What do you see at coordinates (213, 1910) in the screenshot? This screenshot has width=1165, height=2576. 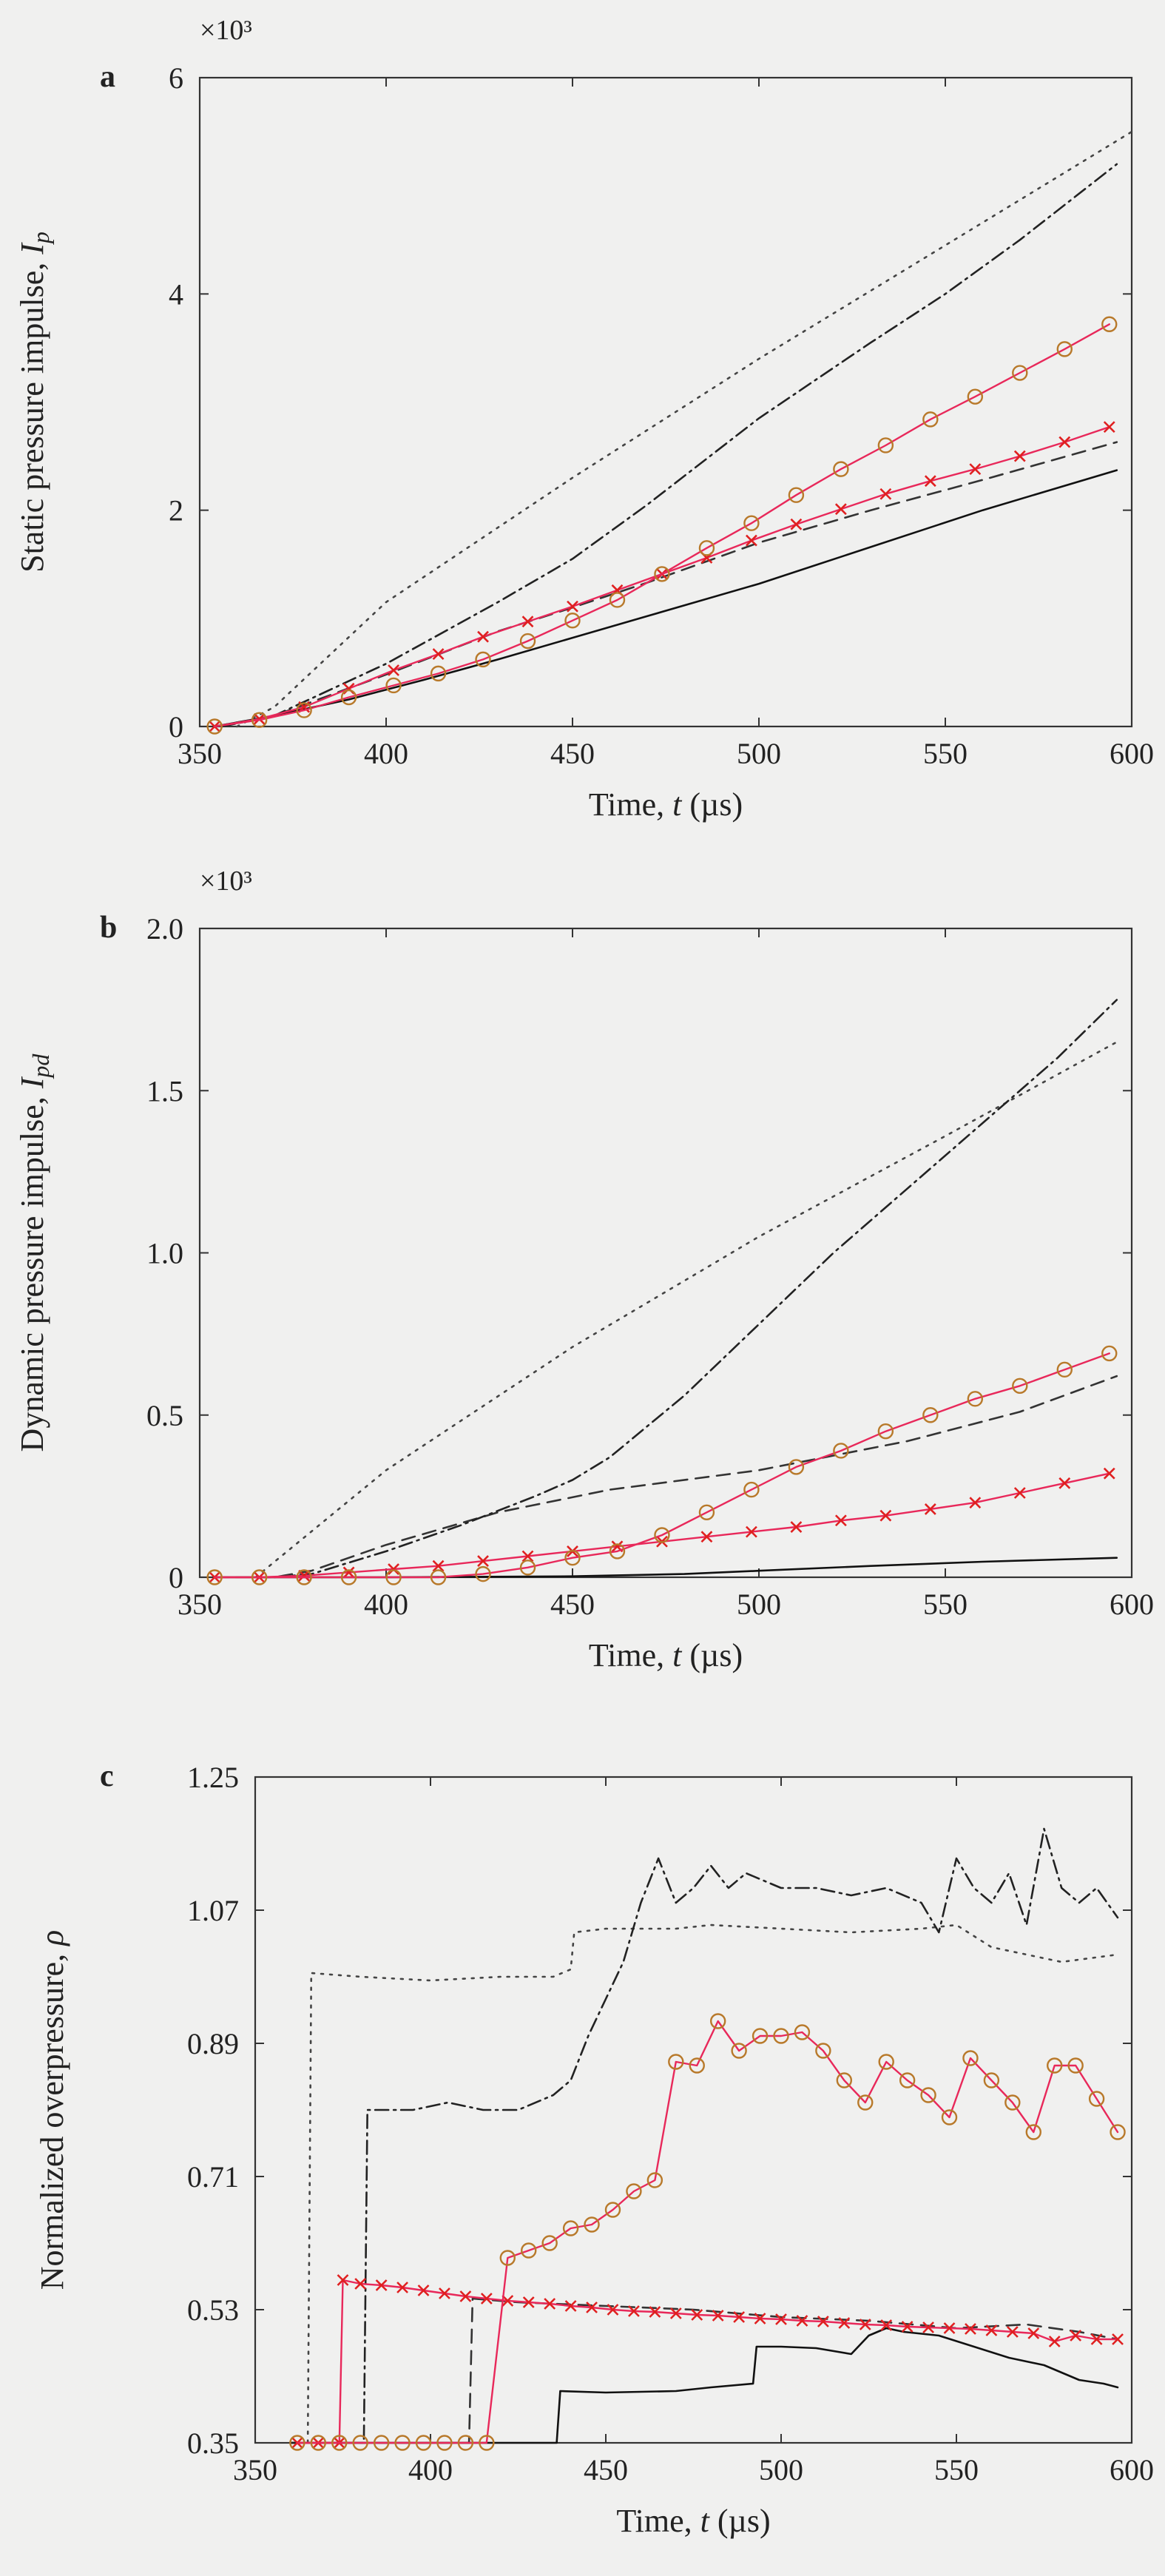 I see `y-tick-label: 1.07` at bounding box center [213, 1910].